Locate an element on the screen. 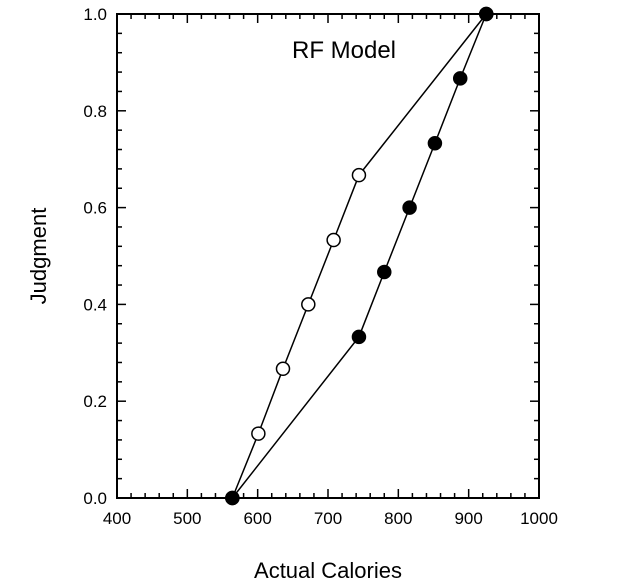 The height and width of the screenshot is (586, 635). y-tick-label: 0.4 is located at coordinates (95, 304).